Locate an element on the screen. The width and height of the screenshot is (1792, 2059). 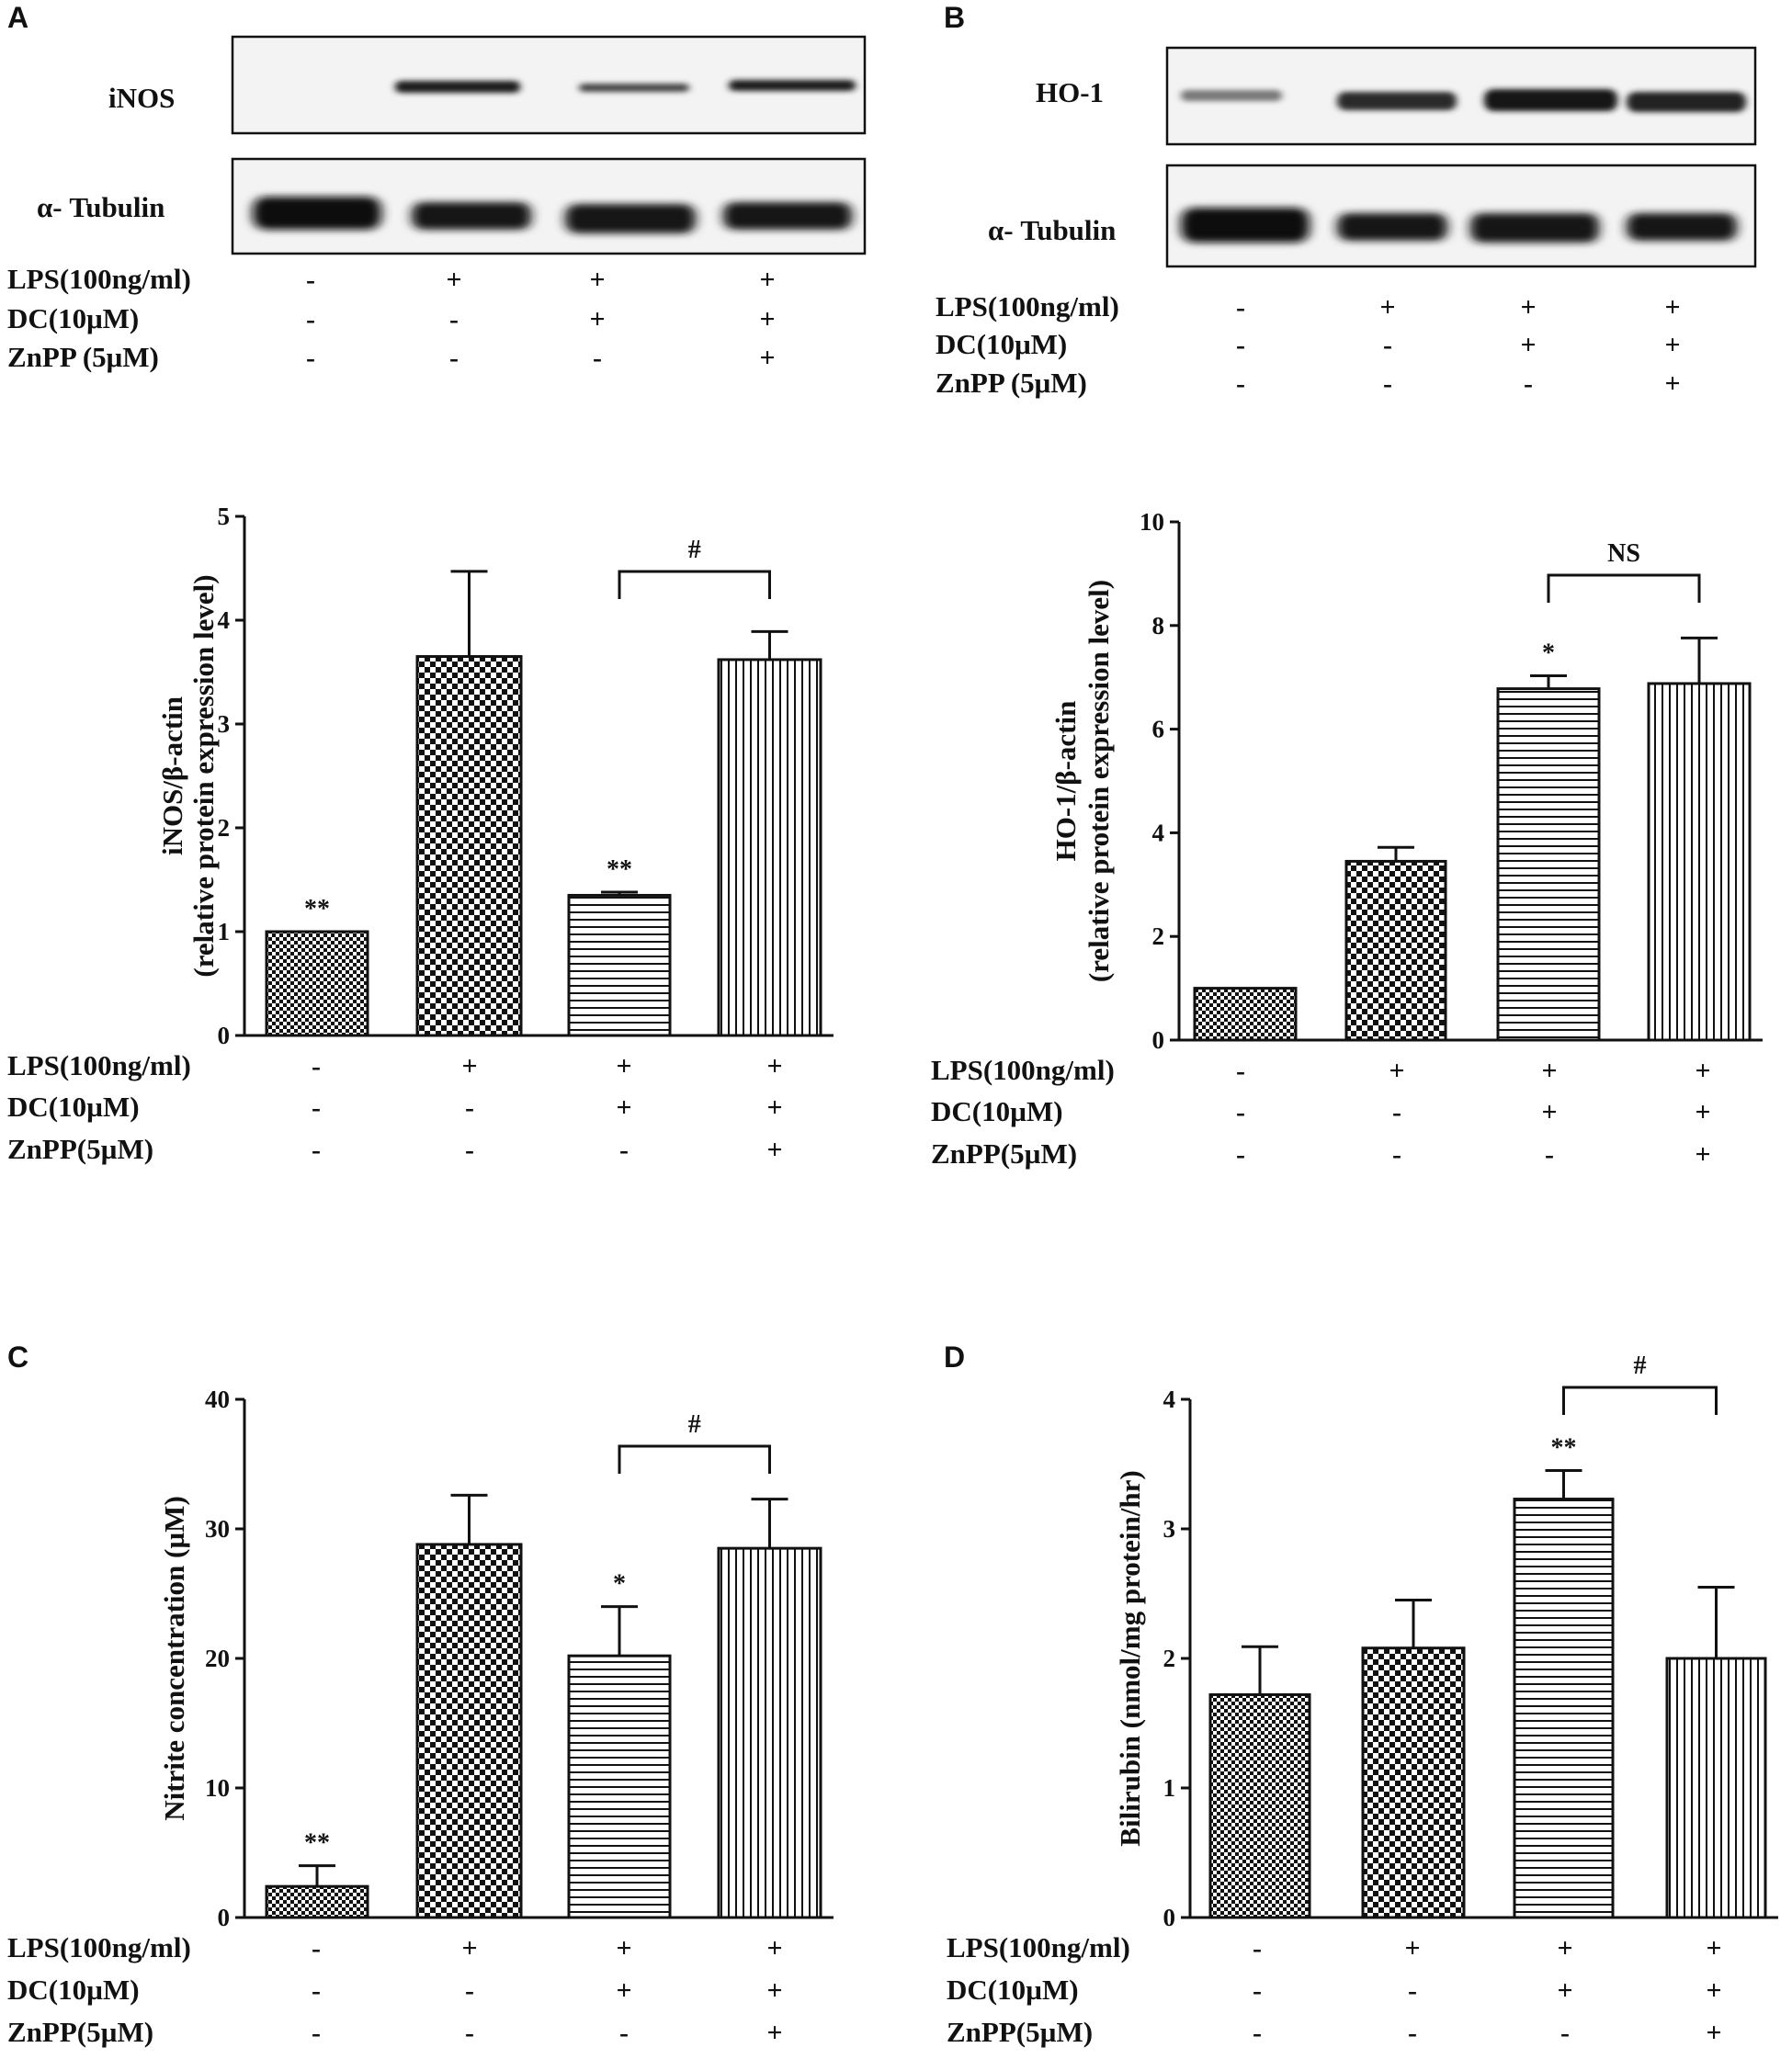
condition-label-znpp: ZnPP (5μM) is located at coordinates (83, 357).